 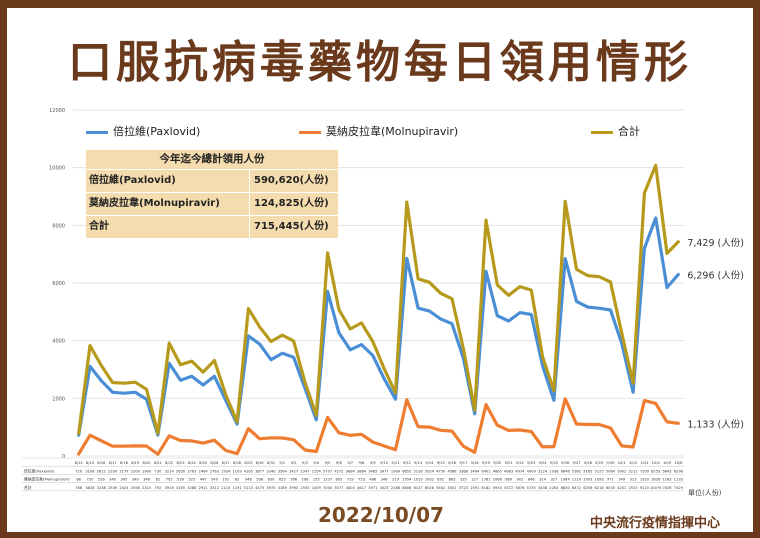 I want to click on legend-swatch-total, so click(x=602, y=132).